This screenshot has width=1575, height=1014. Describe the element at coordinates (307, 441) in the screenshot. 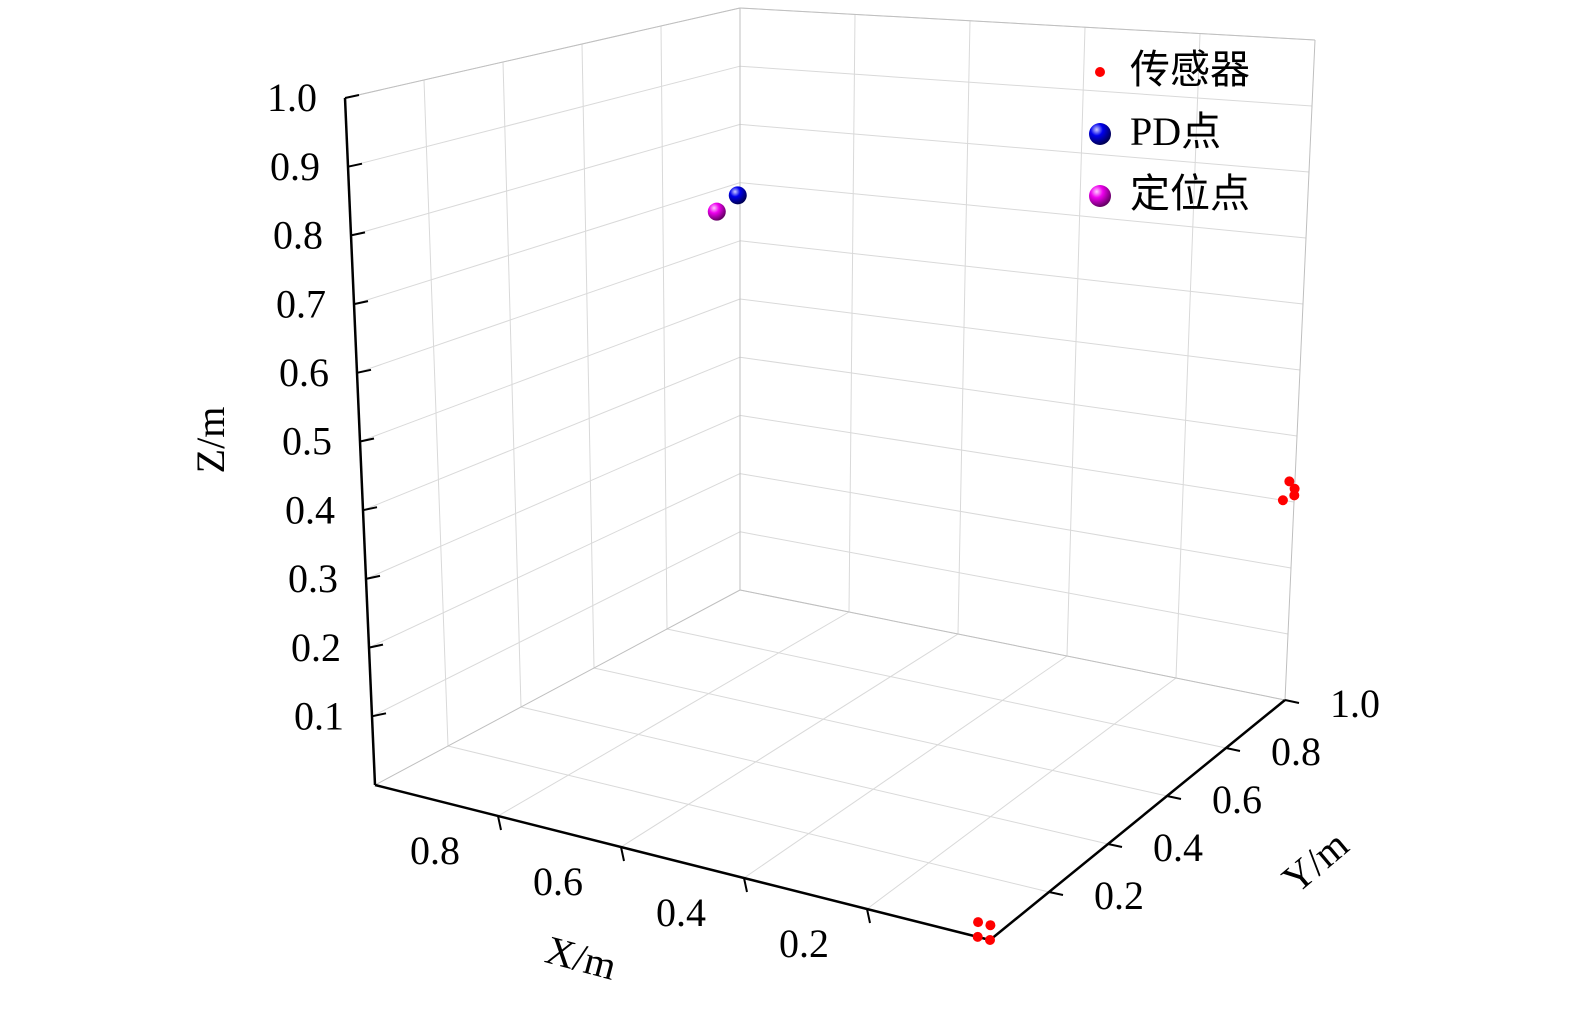

I see `z-tick-label: 0.5` at that location.